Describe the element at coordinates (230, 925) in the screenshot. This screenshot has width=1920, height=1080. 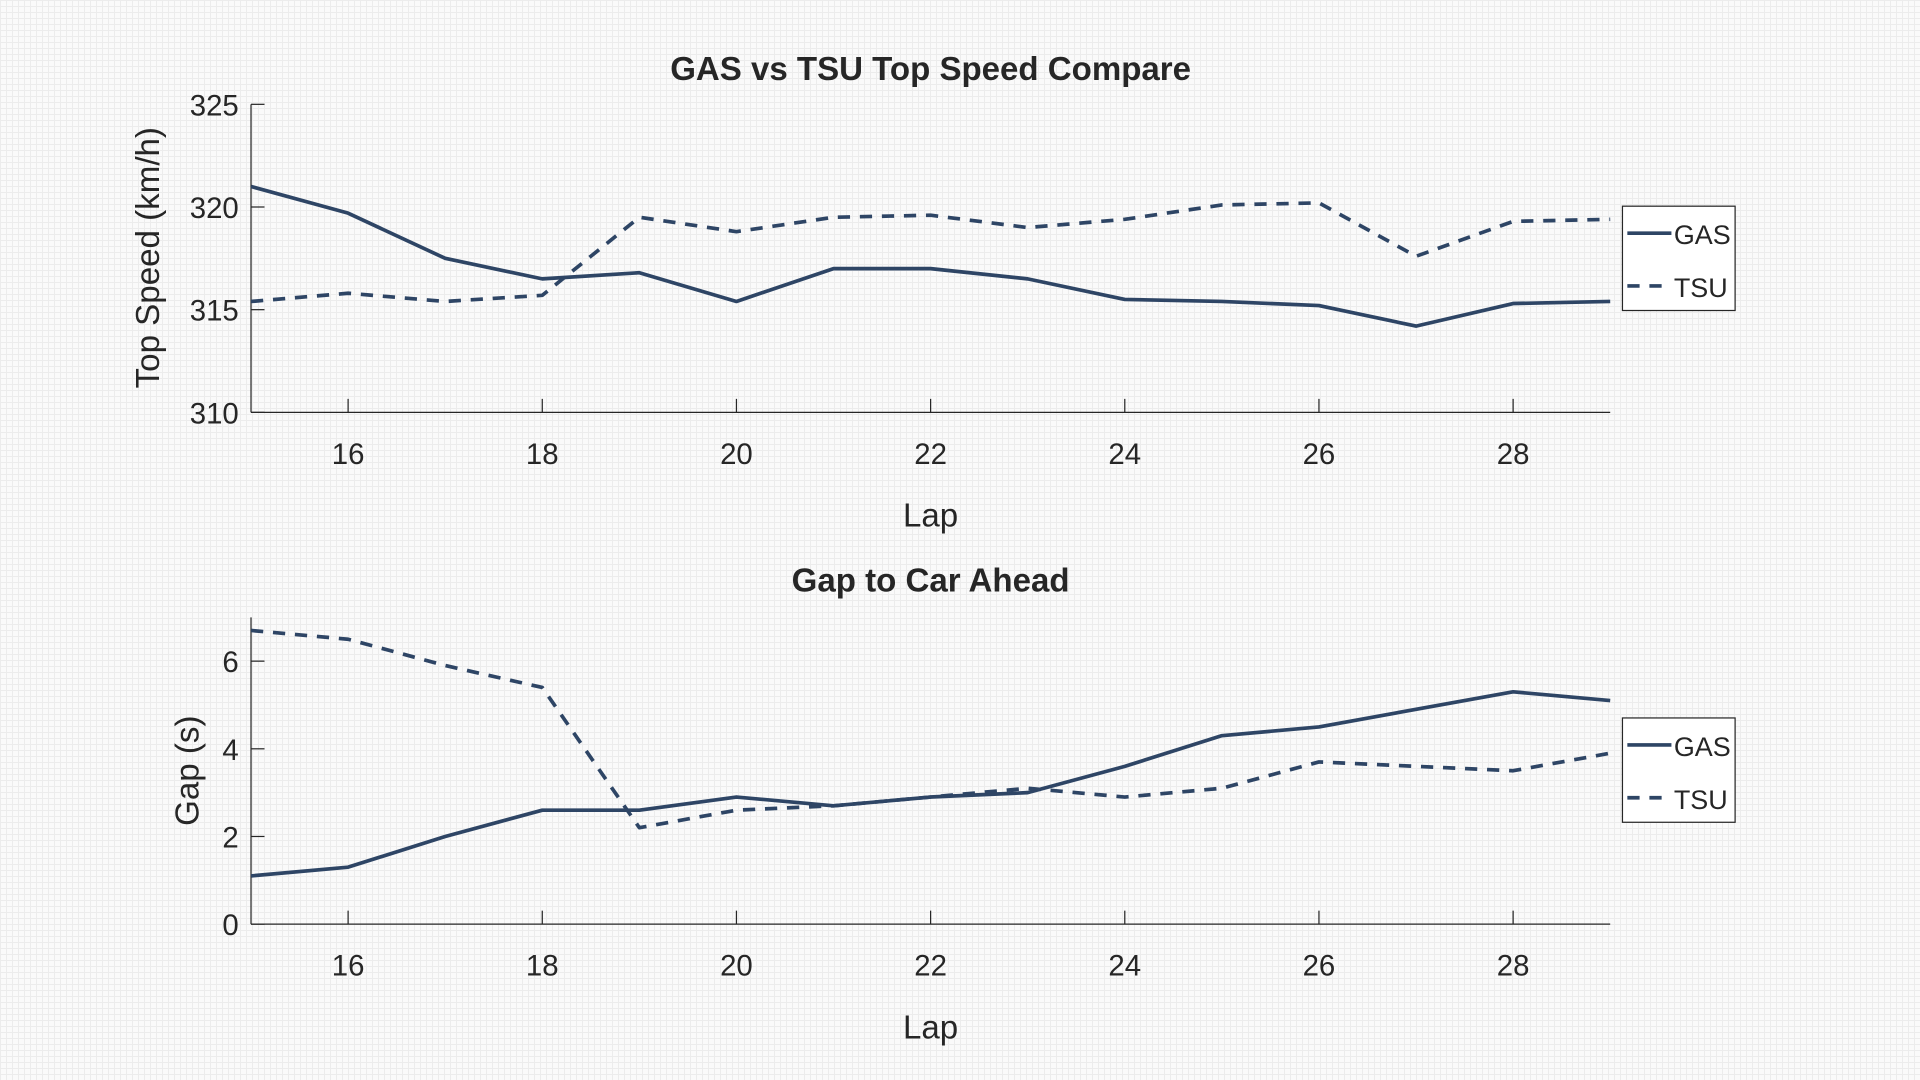
I see `y-tick-label: 0` at that location.